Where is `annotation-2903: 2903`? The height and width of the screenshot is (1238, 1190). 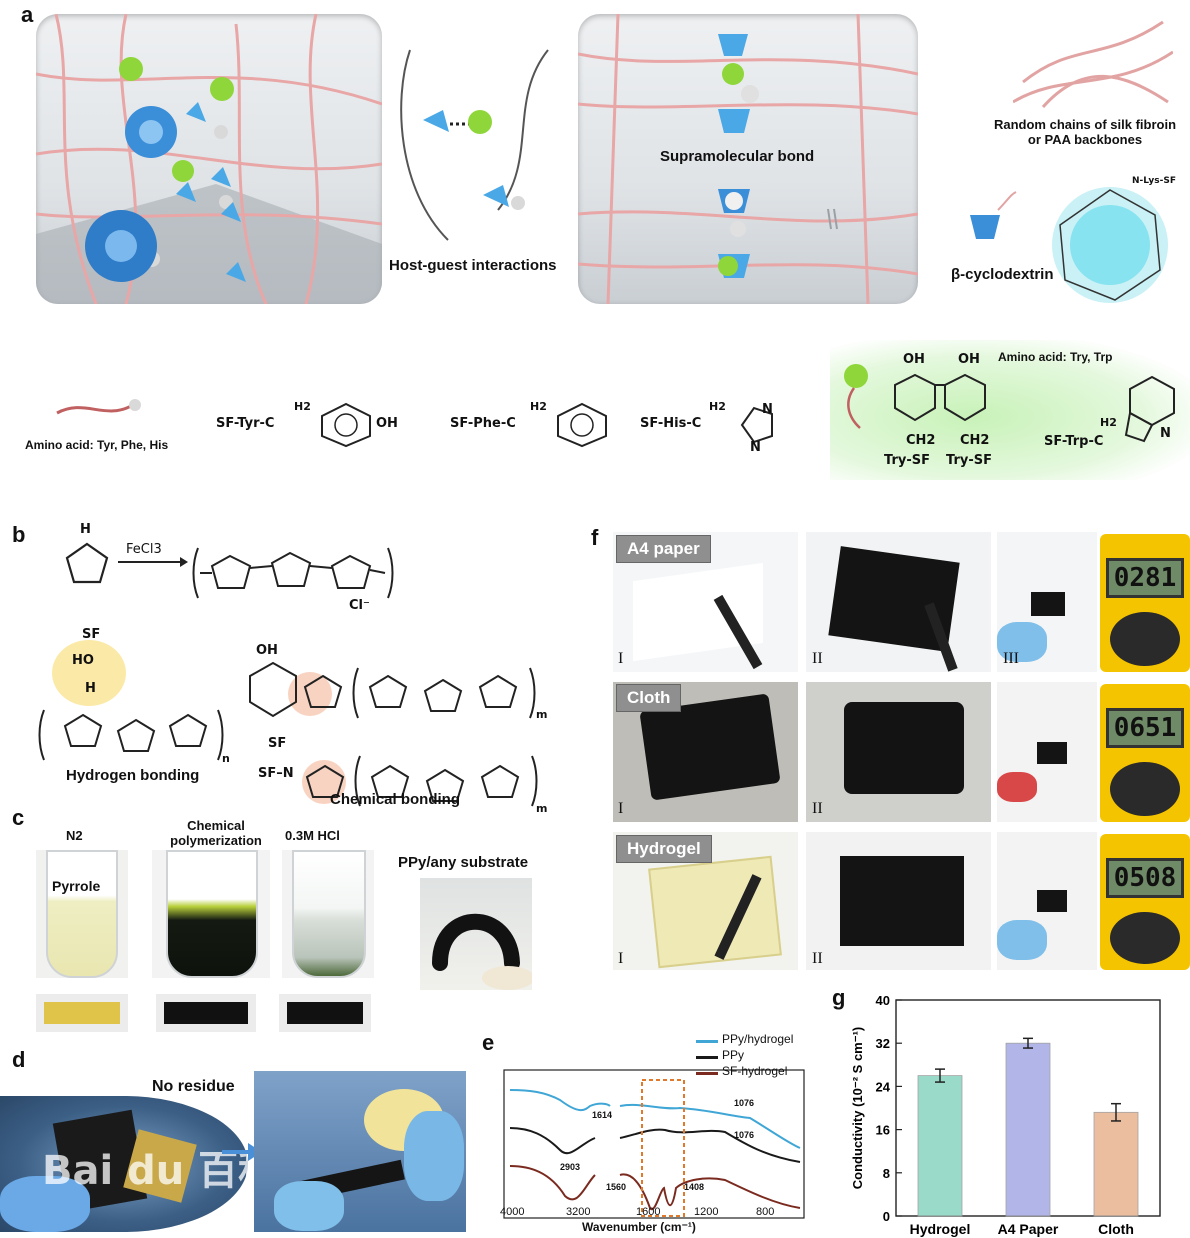 annotation-2903: 2903 is located at coordinates (570, 1167).